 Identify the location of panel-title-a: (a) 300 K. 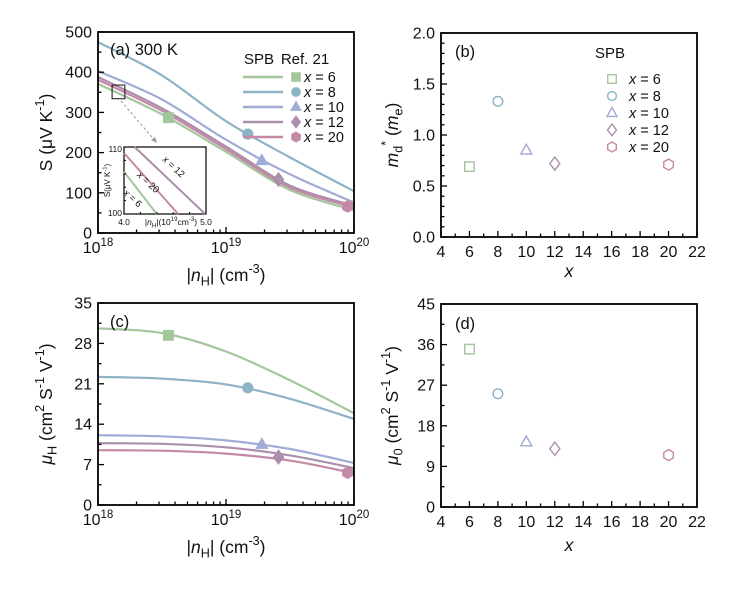
(144, 50).